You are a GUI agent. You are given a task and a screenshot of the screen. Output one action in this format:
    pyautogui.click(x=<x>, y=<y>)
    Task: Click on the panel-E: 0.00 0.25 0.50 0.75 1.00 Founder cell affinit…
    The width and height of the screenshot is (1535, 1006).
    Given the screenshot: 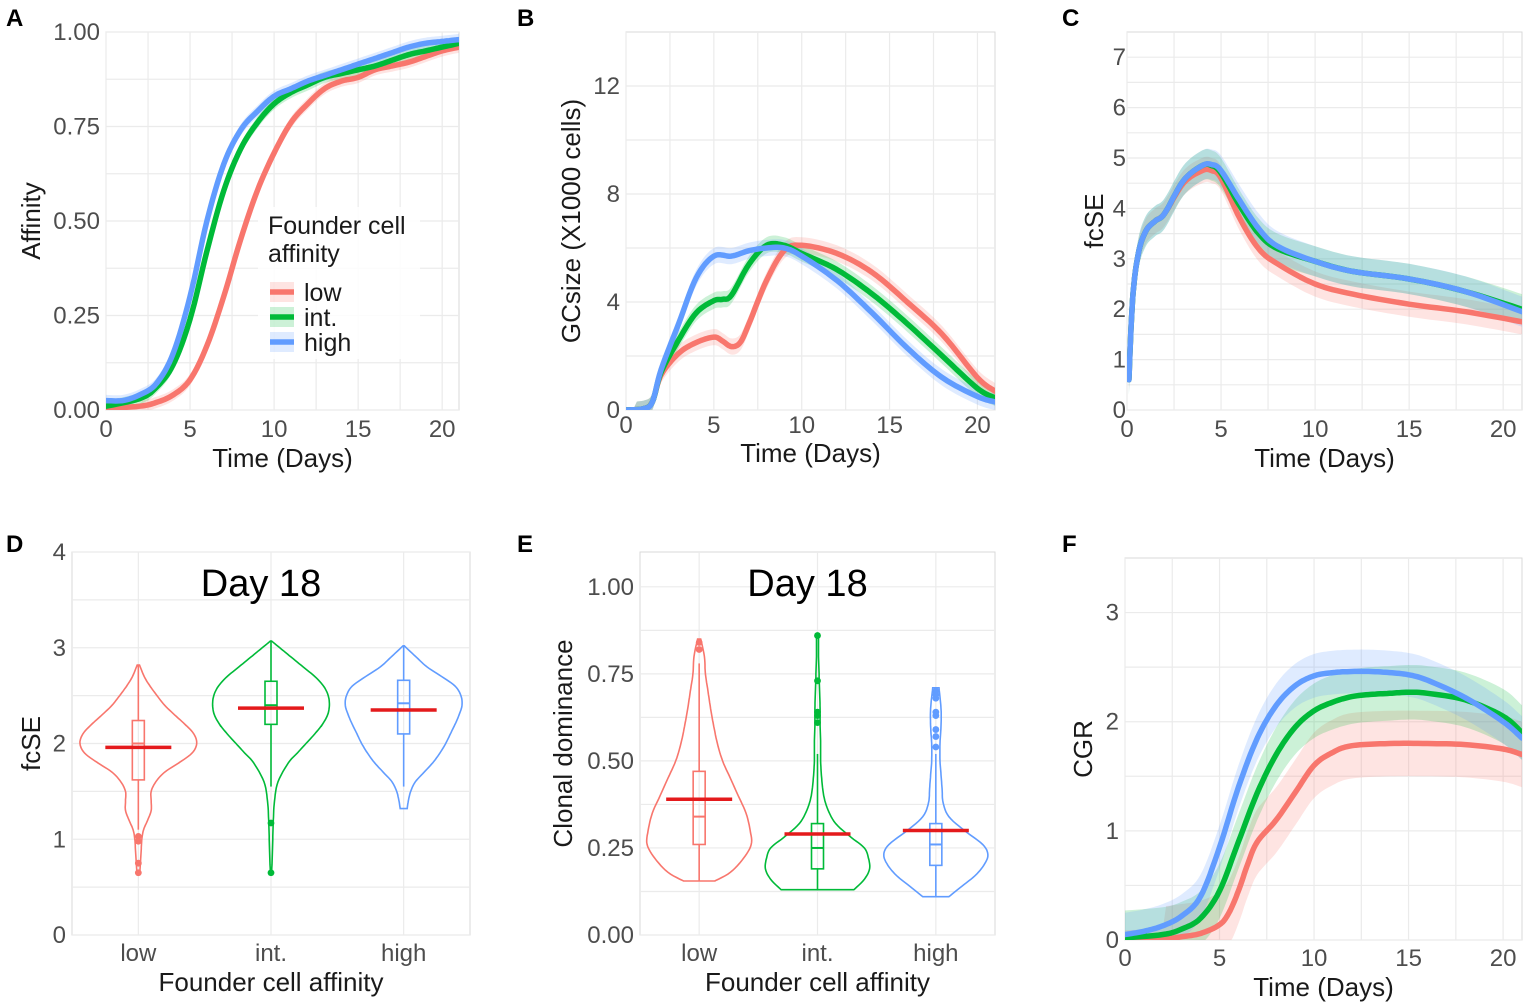 What is the action you would take?
    pyautogui.click(x=756, y=764)
    